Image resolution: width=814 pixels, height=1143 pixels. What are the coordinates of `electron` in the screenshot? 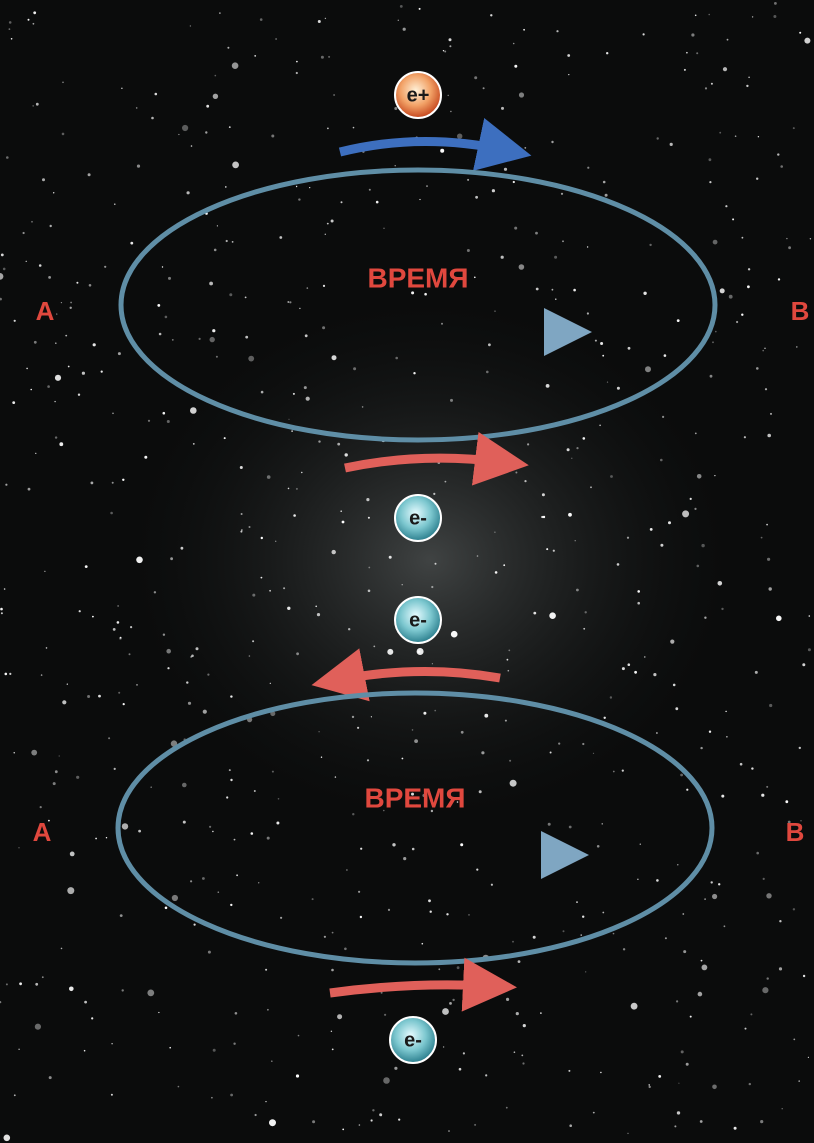 It's located at (418, 620).